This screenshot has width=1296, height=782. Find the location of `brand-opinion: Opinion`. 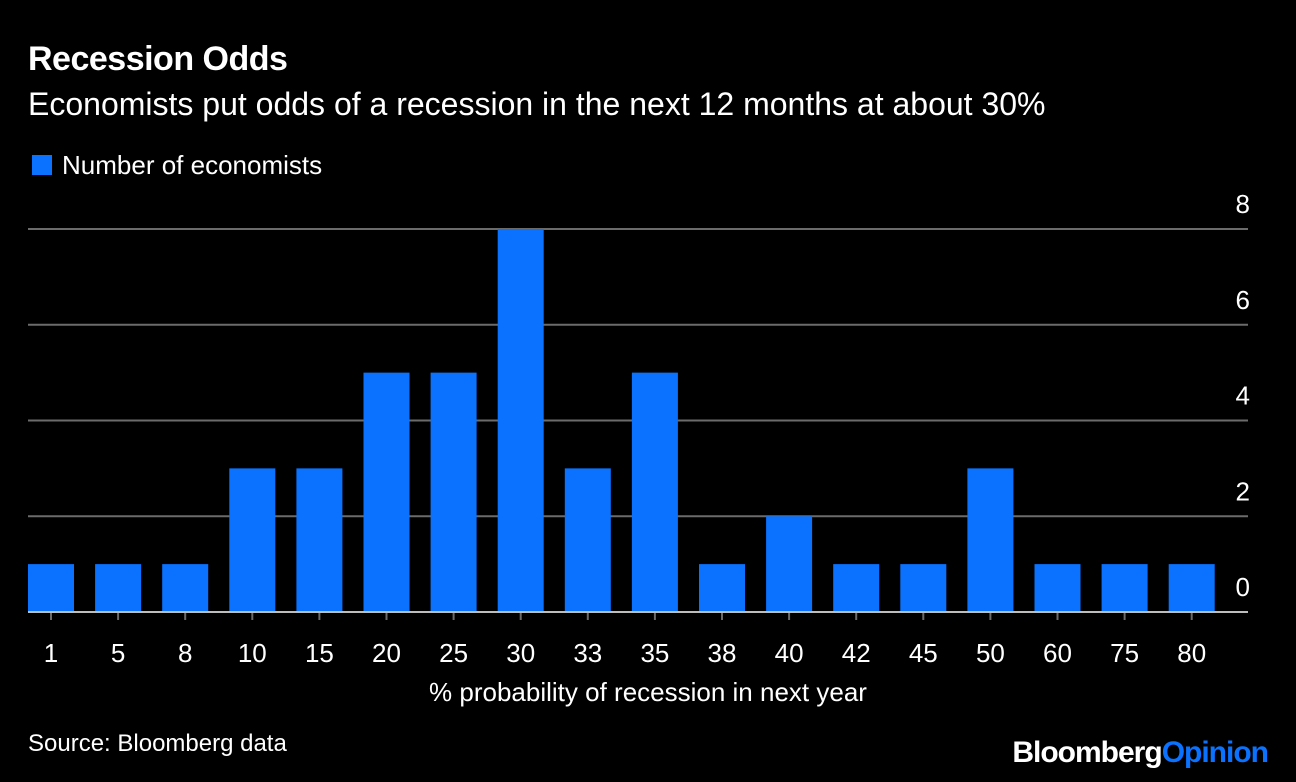

brand-opinion: Opinion is located at coordinates (1215, 752).